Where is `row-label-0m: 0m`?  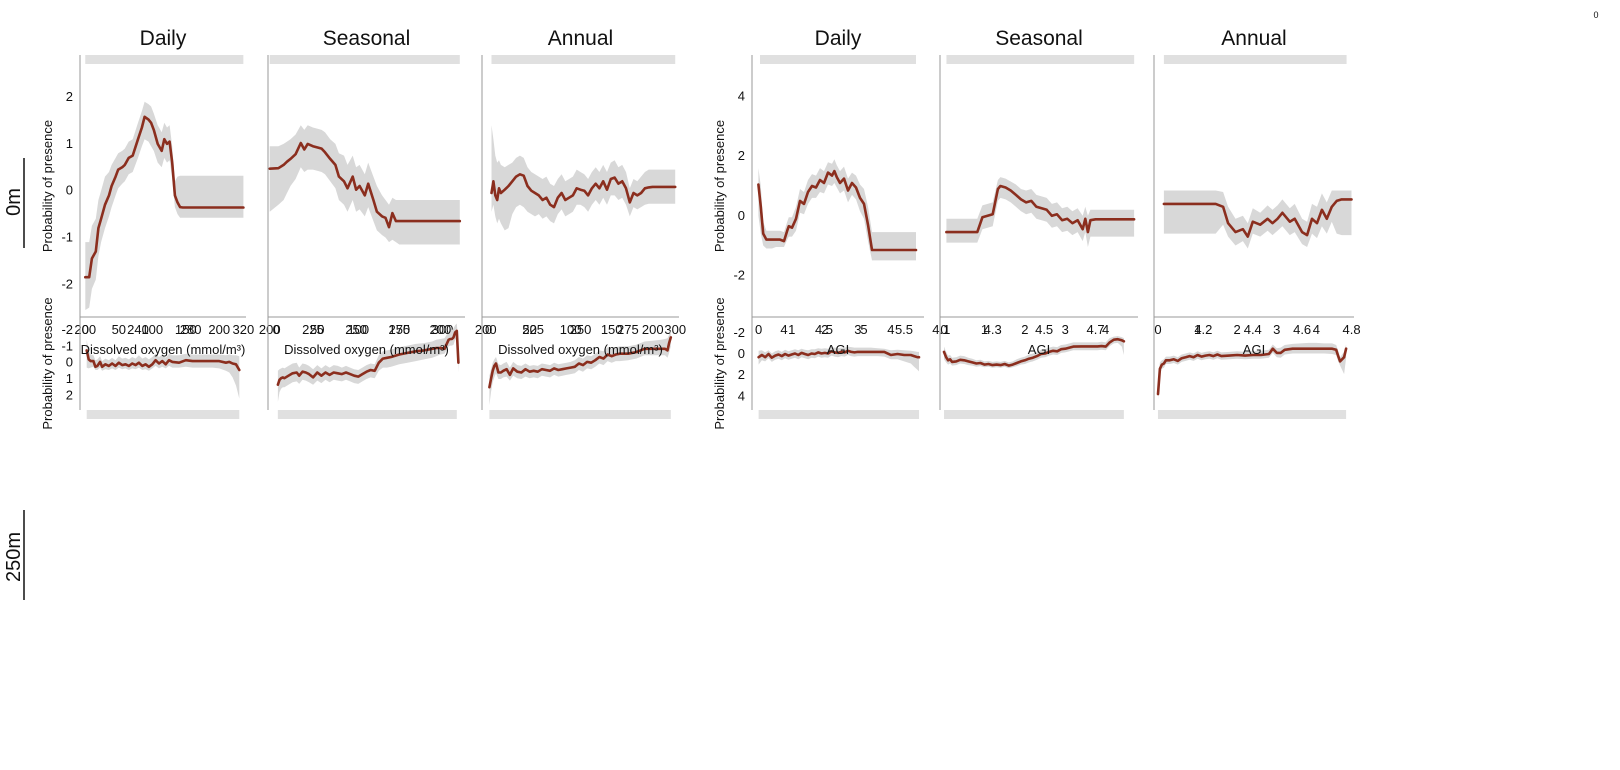 row-label-0m: 0m is located at coordinates (14, 203).